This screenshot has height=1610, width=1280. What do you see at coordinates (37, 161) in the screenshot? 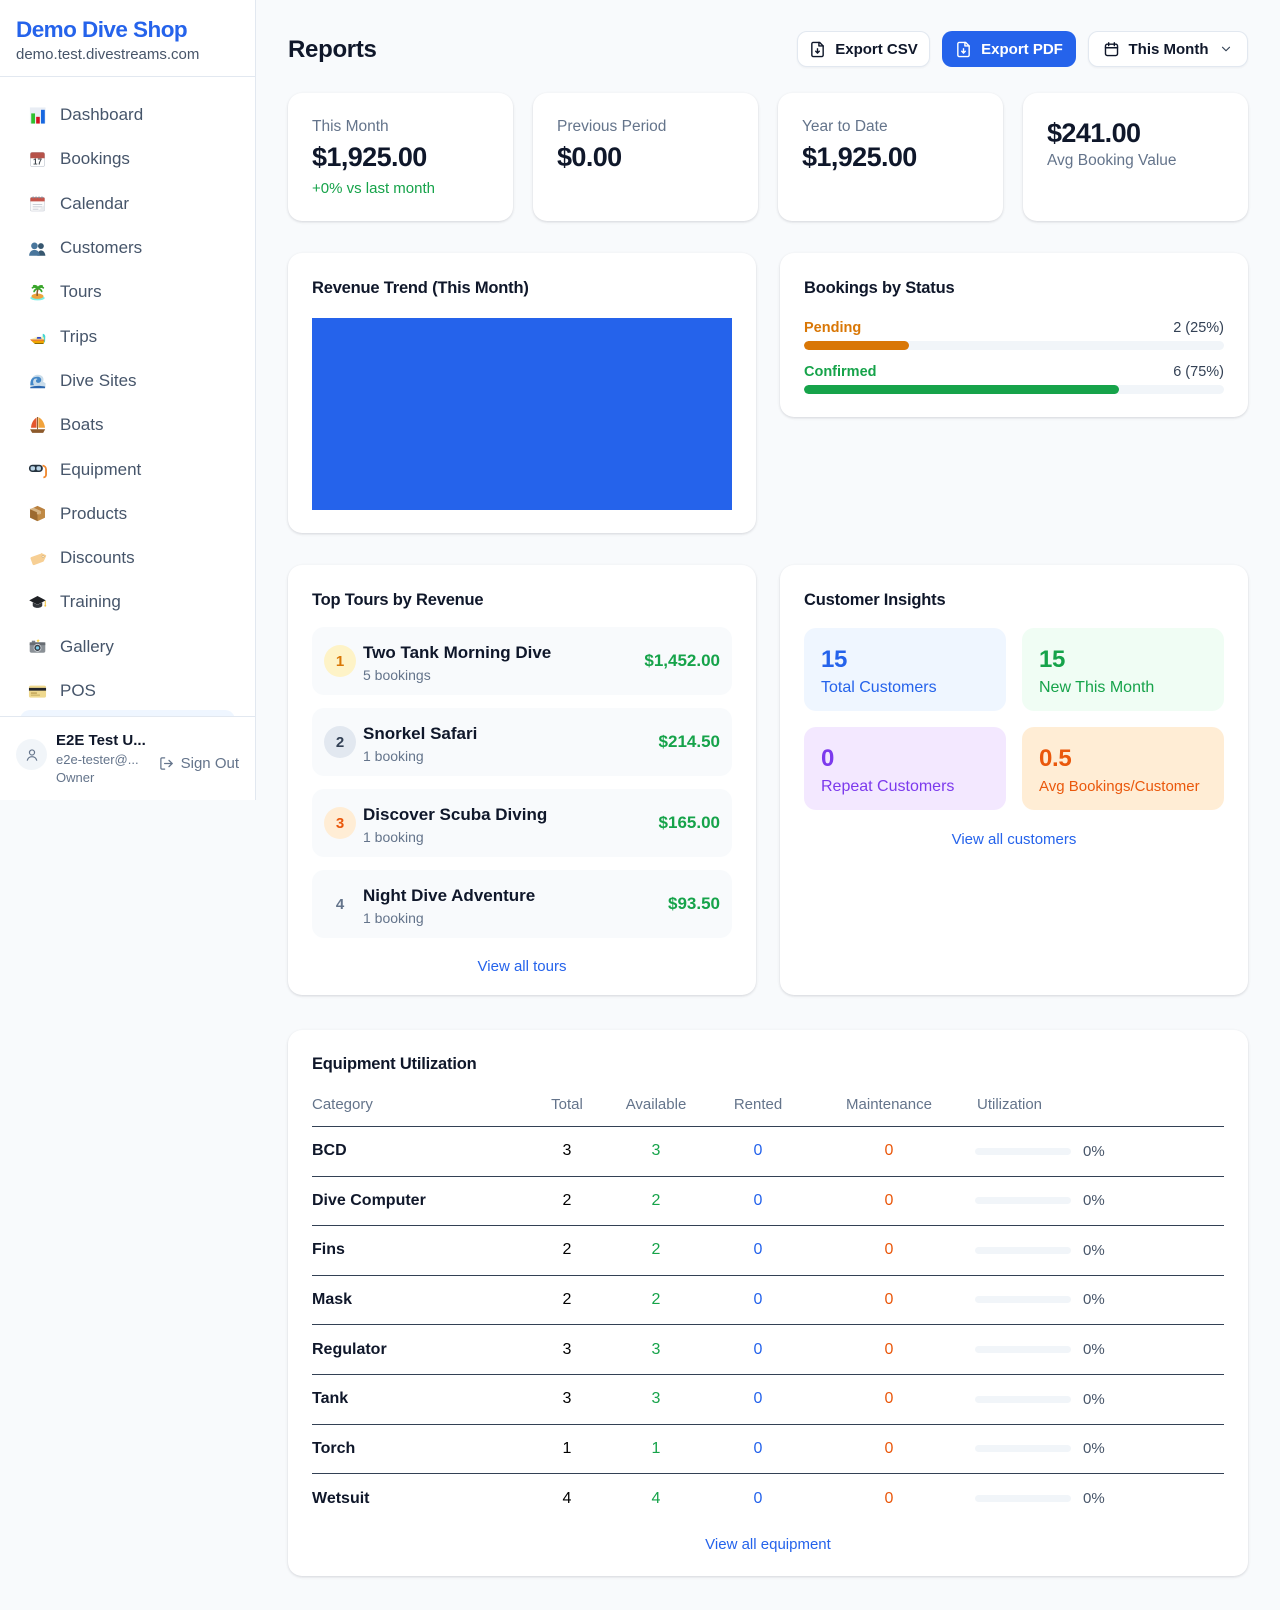
I see `svg-text: 17` at bounding box center [37, 161].